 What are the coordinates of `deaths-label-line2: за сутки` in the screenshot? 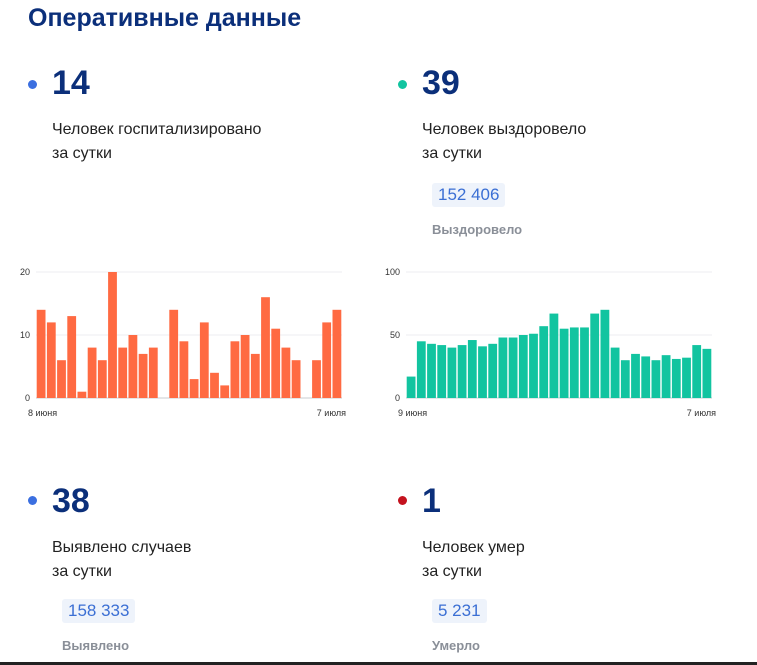 It's located at (452, 571).